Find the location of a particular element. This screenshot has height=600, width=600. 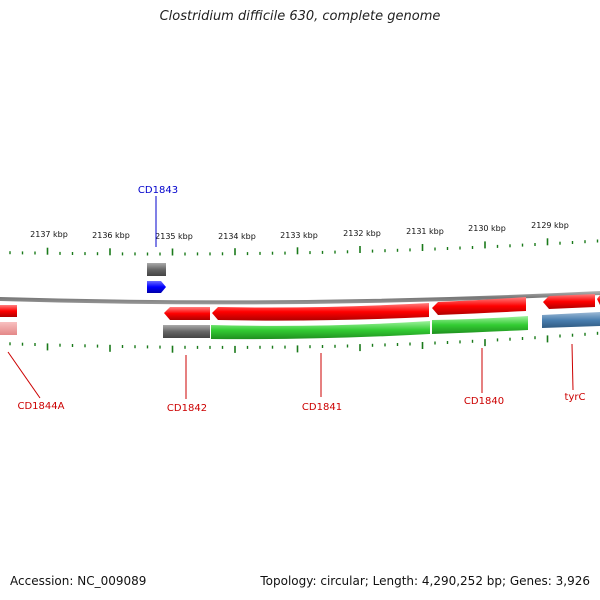

lower-ruler-ticks is located at coordinates (304, 342).